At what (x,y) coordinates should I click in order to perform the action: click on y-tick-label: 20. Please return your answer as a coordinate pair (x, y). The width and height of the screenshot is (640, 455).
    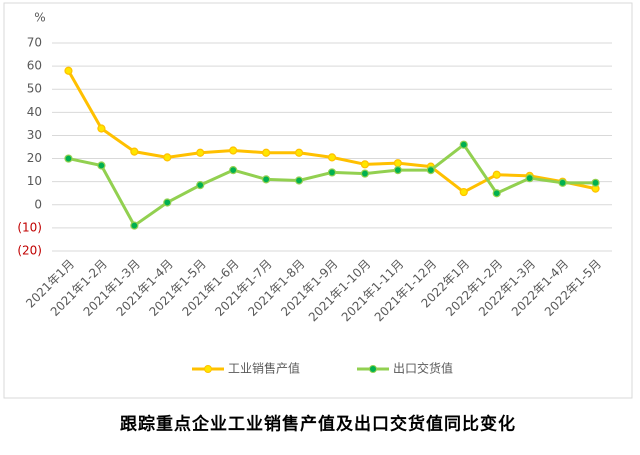
    Looking at the image, I should click on (34, 158).